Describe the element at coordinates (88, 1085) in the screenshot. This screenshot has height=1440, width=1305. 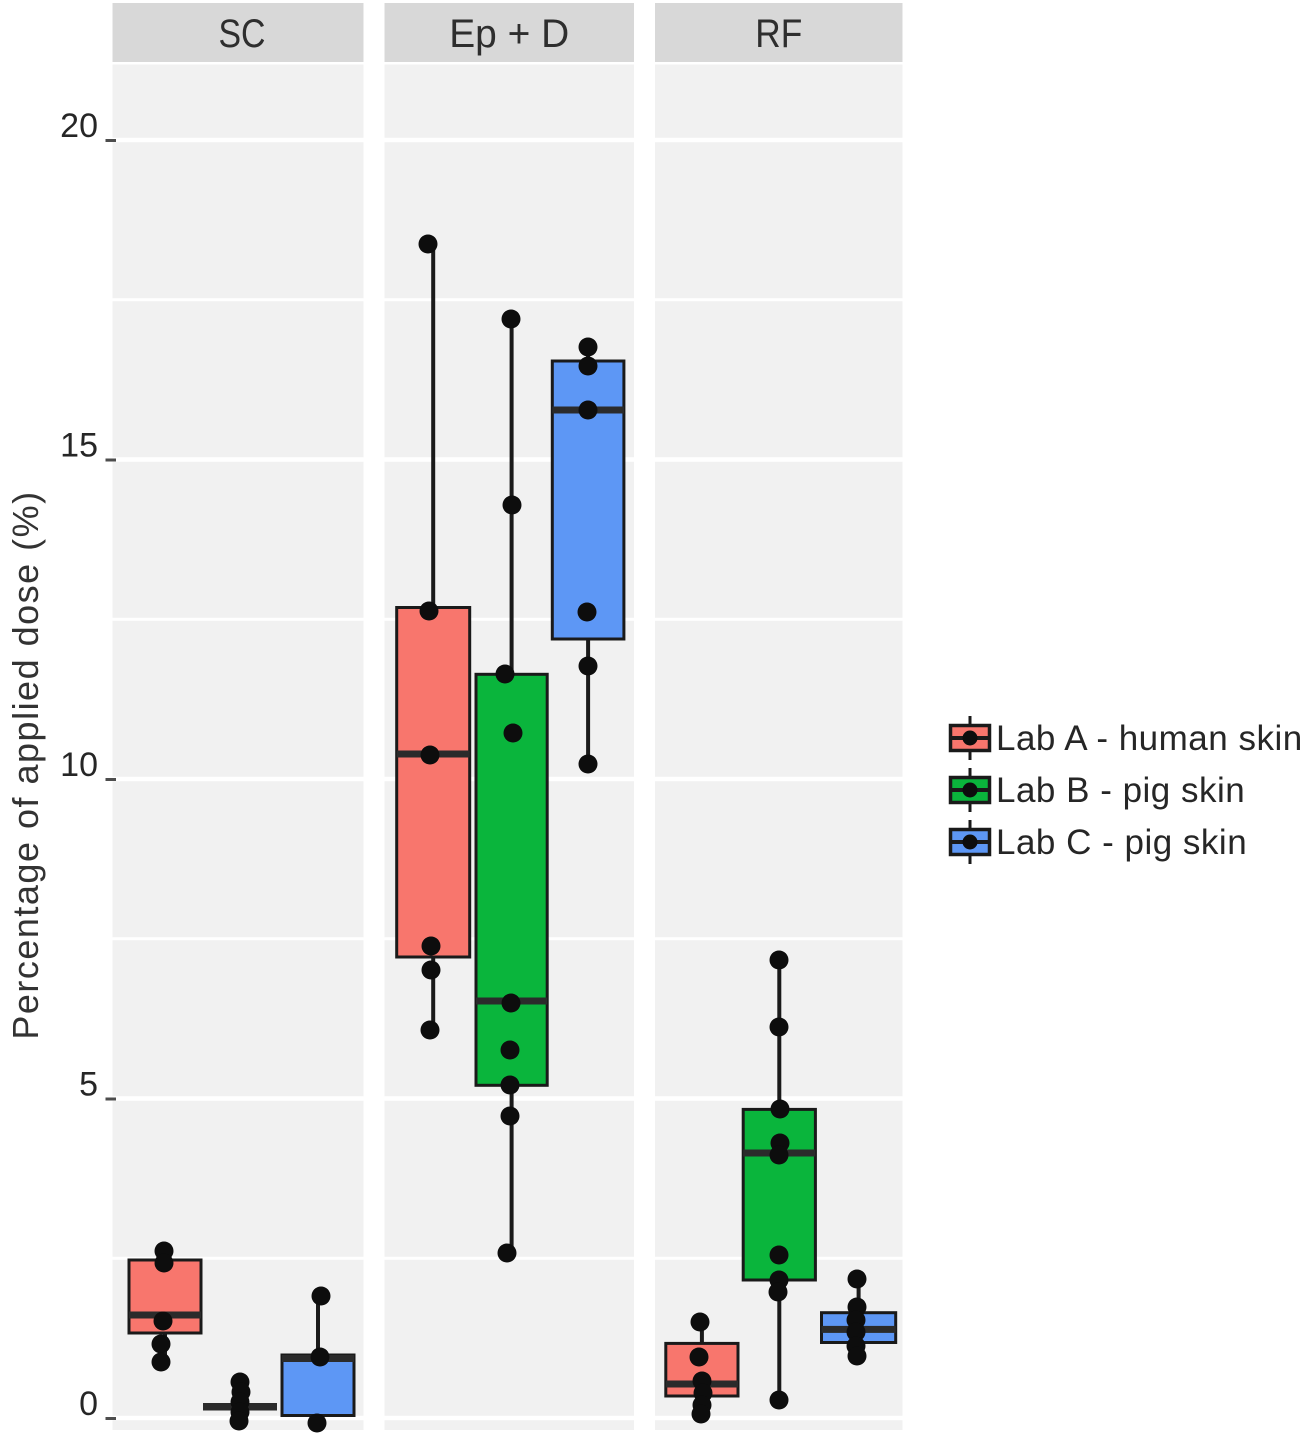
I see `svg-text: 5` at that location.